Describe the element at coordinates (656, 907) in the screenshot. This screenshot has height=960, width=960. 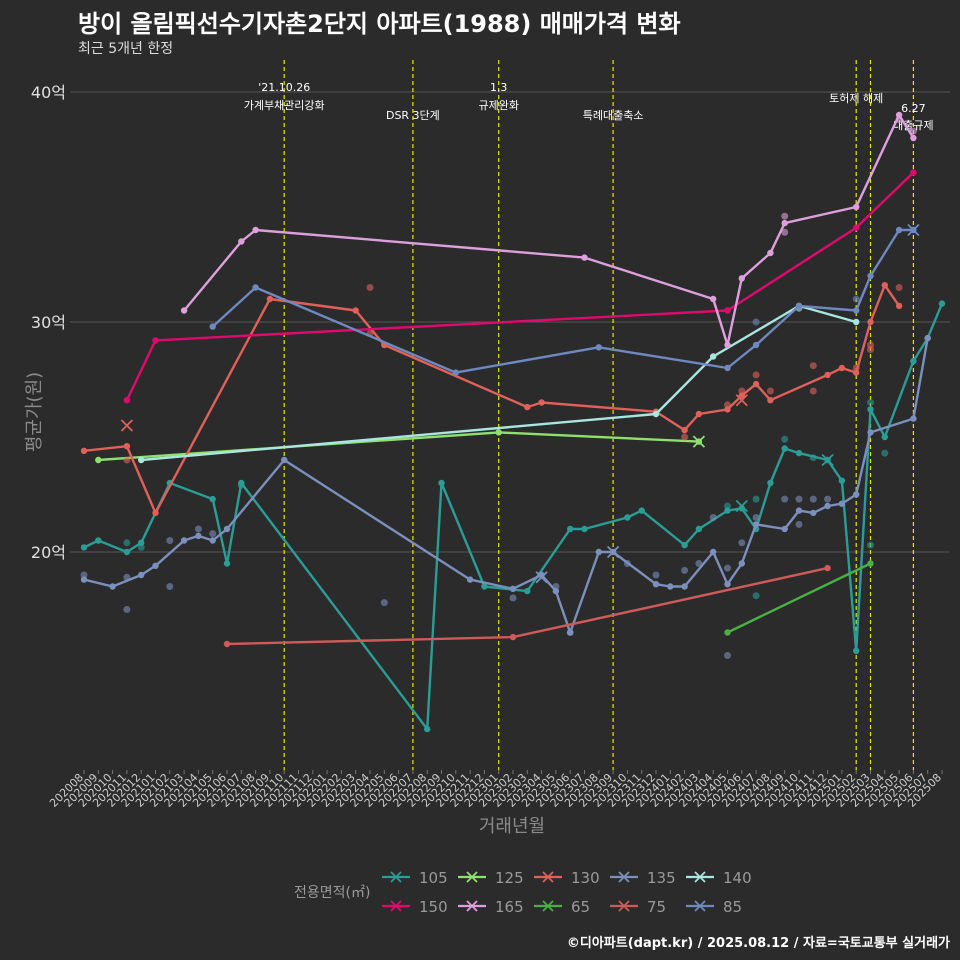
I see `legend-label-75: 75` at that location.